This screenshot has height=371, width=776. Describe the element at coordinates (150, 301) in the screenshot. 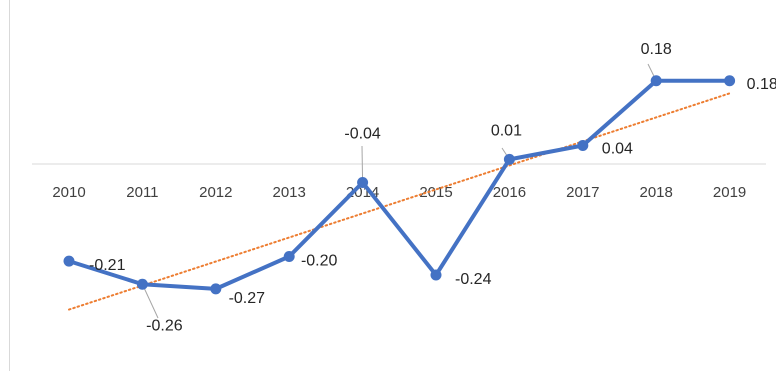

I see `leader-line-2011` at that location.